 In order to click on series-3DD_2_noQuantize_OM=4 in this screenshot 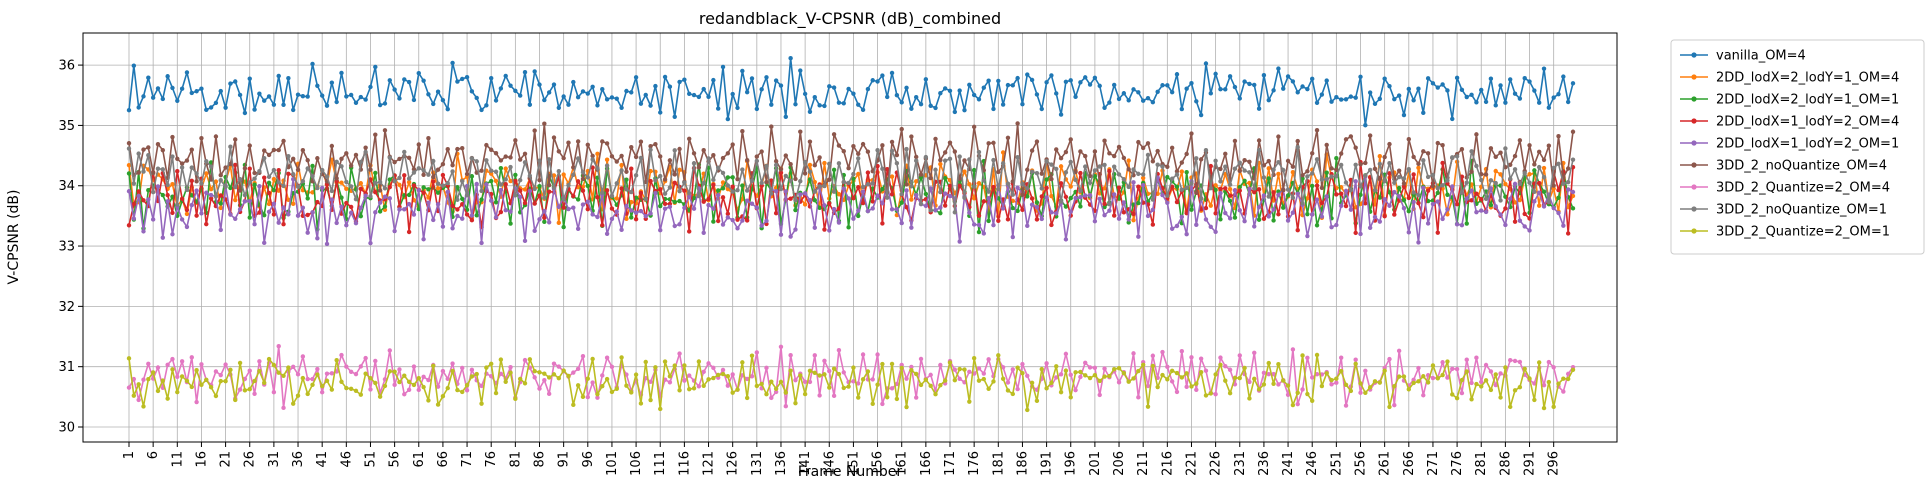, I will do `click(851, 159)`.